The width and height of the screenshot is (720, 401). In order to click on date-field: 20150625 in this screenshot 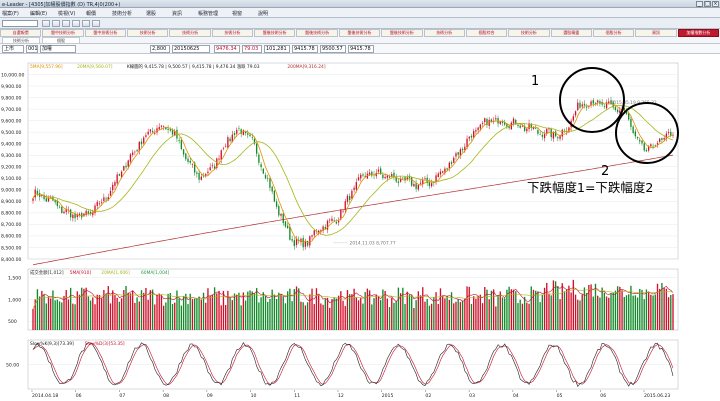, I will do `click(191, 49)`.